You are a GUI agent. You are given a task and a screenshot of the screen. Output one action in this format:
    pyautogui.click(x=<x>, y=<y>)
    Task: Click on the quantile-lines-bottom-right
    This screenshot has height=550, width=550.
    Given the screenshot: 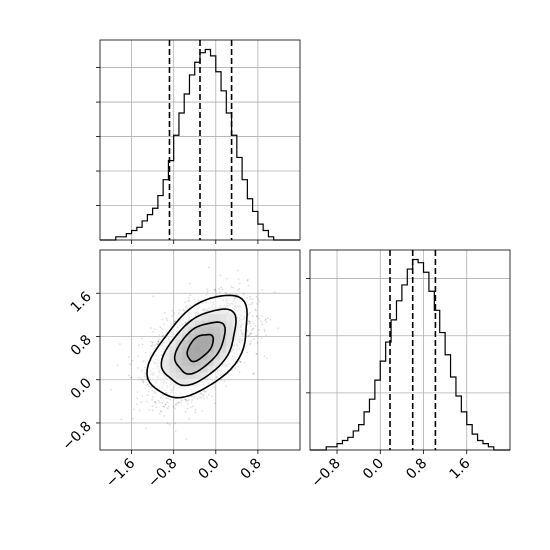 What is the action you would take?
    pyautogui.click(x=413, y=350)
    